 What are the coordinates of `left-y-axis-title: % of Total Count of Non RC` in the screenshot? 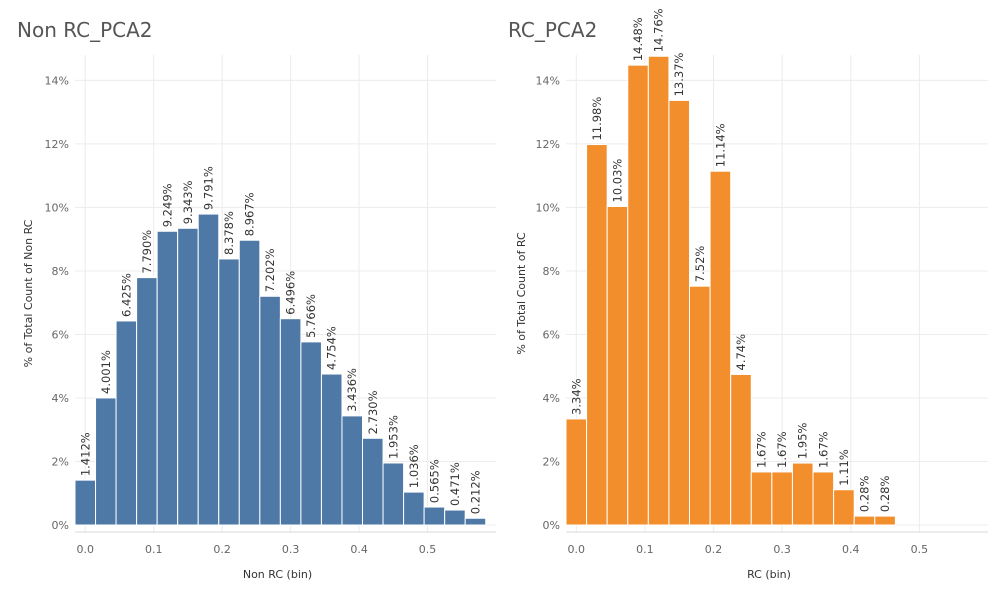 It's located at (28, 293).